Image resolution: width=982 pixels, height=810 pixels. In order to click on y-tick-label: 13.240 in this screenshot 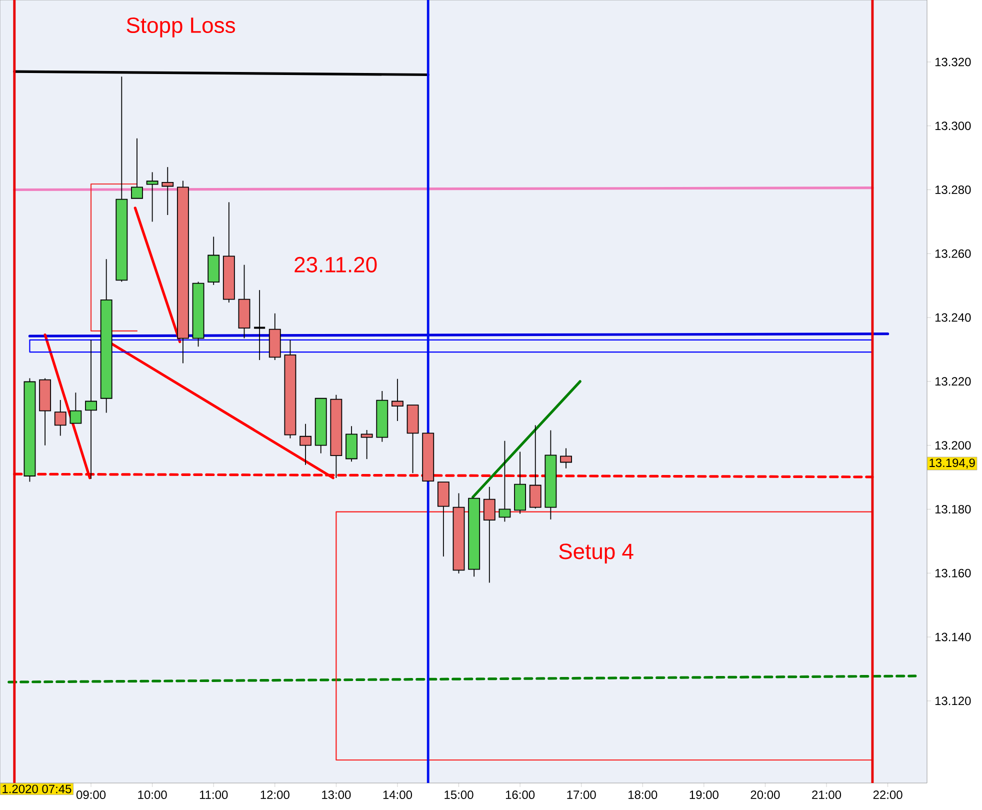, I will do `click(953, 317)`.